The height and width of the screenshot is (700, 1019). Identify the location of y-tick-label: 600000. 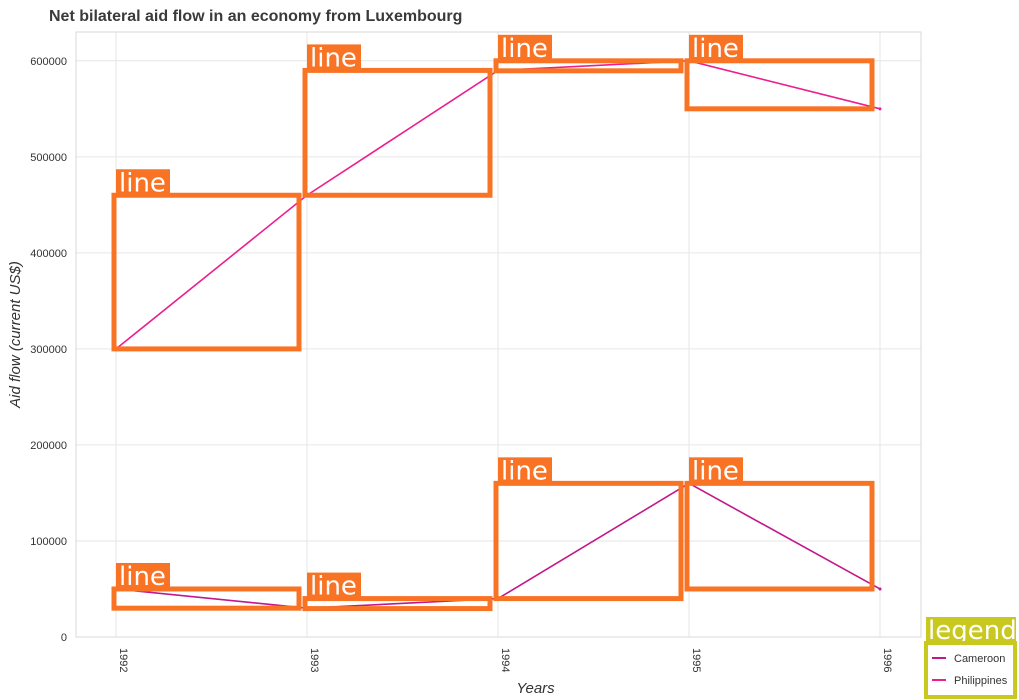
(48, 62).